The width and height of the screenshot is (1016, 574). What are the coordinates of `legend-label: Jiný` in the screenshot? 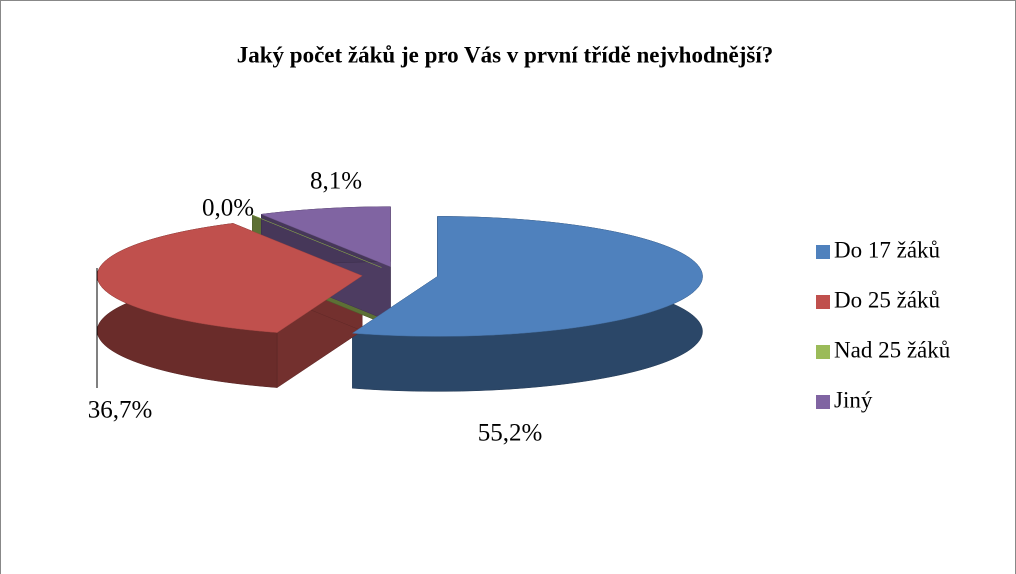 It's located at (853, 399).